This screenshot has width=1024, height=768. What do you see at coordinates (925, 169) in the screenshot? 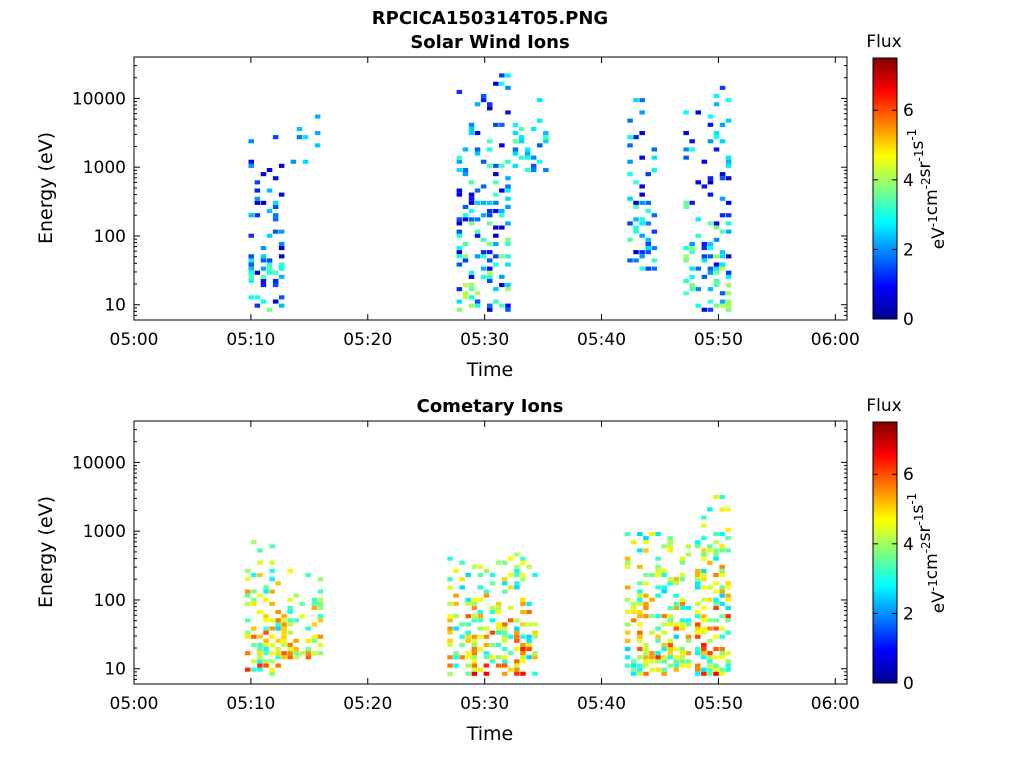
I see `colorbar-unit-base: sr` at bounding box center [925, 169].